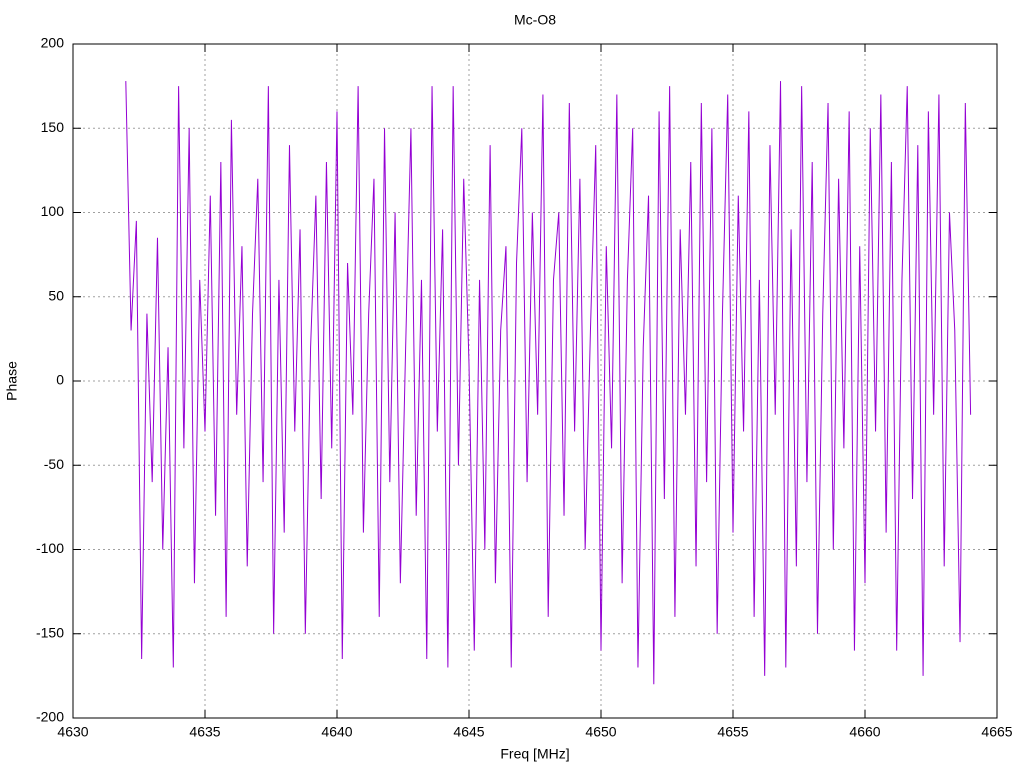 The height and width of the screenshot is (768, 1024). Describe the element at coordinates (56, 295) in the screenshot. I see `y-tick-label: 50` at that location.